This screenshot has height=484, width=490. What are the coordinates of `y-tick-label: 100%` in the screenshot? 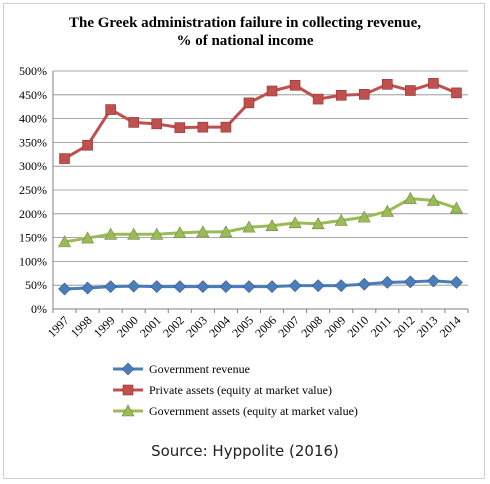 It's located at (33, 261).